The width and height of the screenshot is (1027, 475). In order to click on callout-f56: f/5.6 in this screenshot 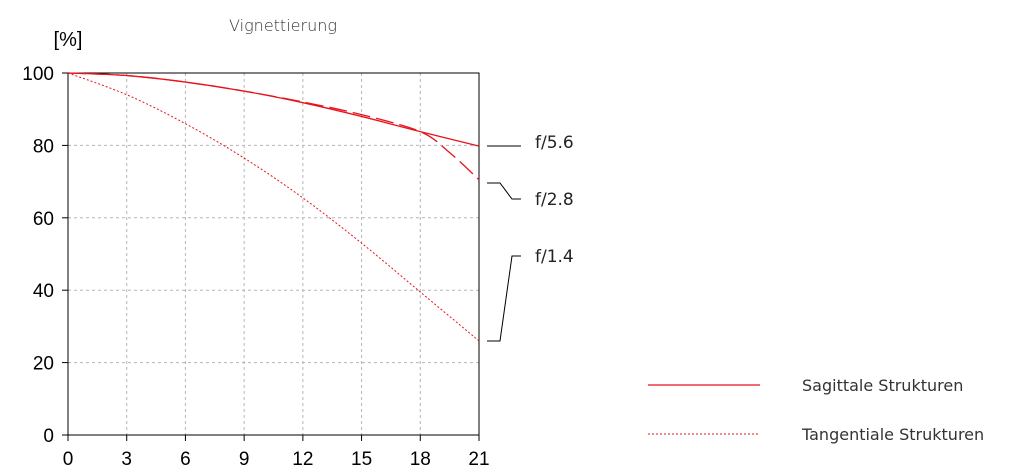, I will do `click(530, 143)`.